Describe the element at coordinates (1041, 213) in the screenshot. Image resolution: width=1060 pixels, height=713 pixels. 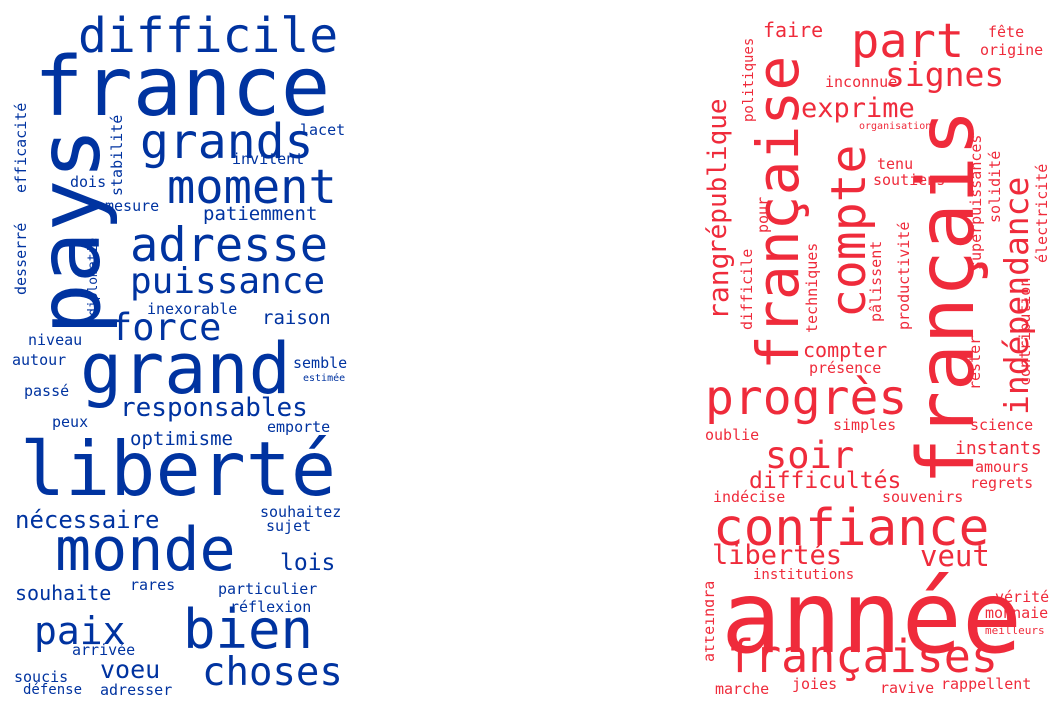
I see `word-electricite: électricité` at that location.